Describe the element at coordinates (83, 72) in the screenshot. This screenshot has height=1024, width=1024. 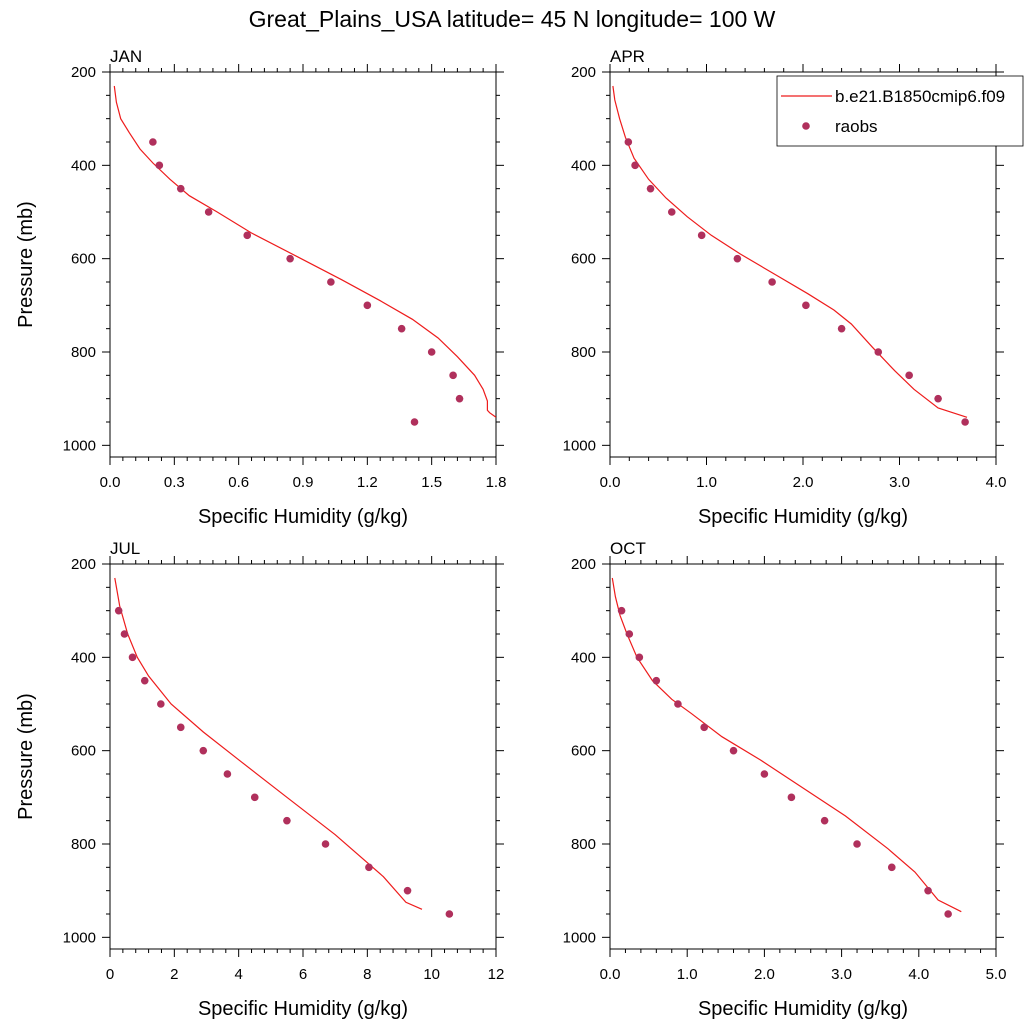
I see `panel-jan-ytick-label: 200` at that location.